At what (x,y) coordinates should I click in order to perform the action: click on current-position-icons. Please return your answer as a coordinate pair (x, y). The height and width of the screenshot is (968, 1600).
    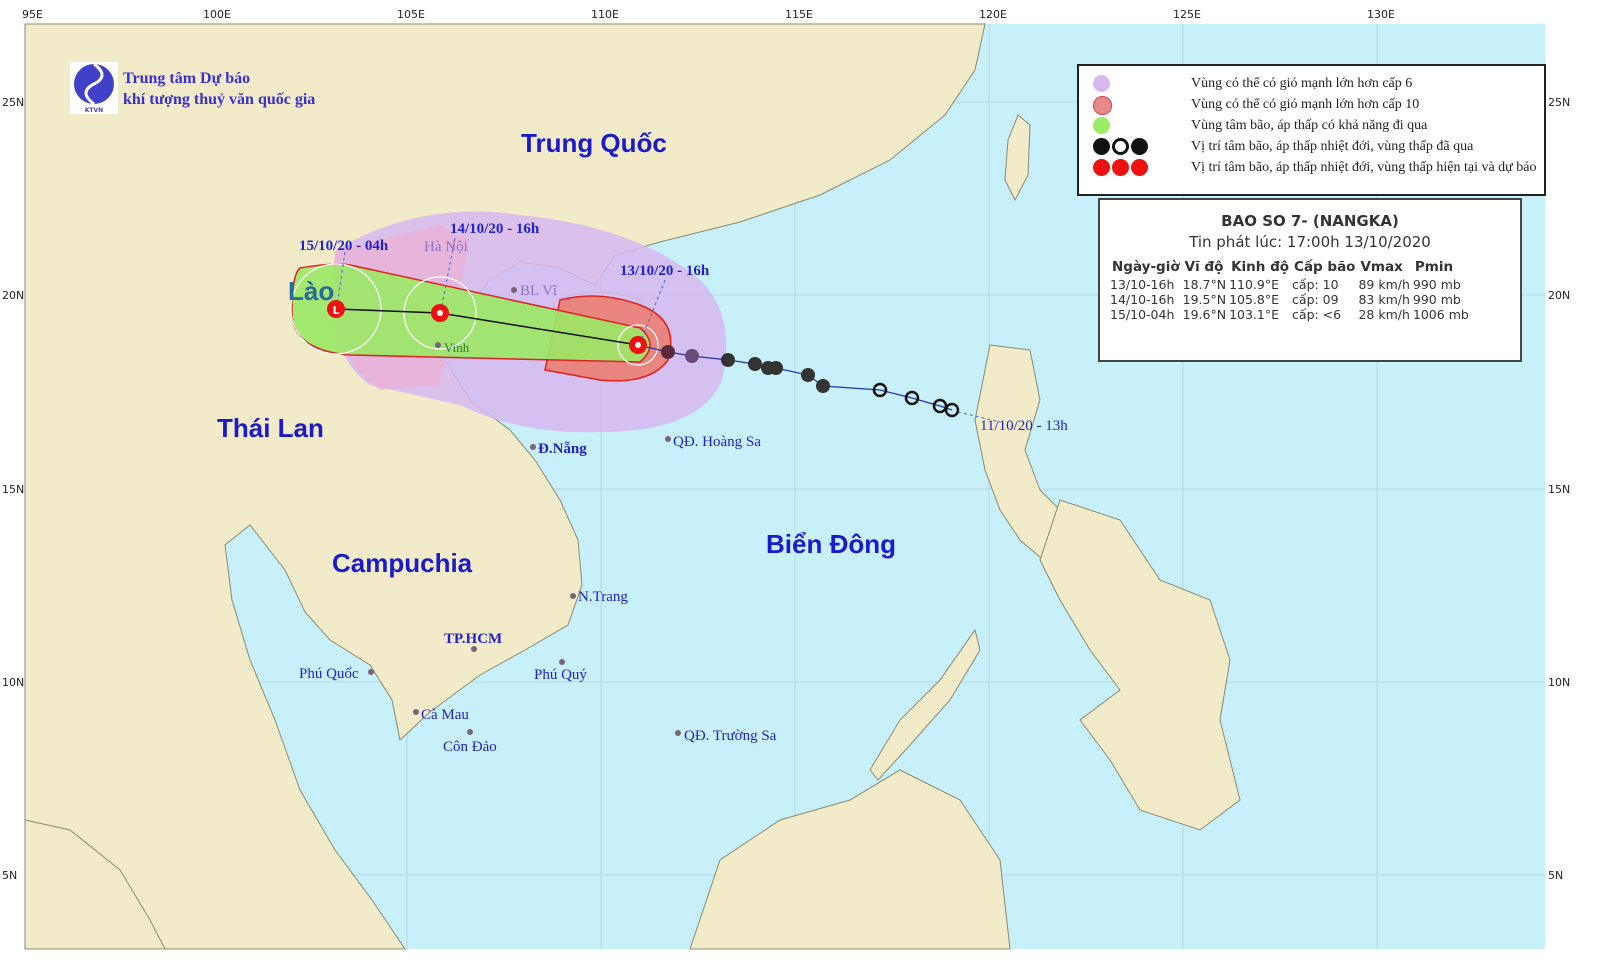
    Looking at the image, I should click on (1123, 169).